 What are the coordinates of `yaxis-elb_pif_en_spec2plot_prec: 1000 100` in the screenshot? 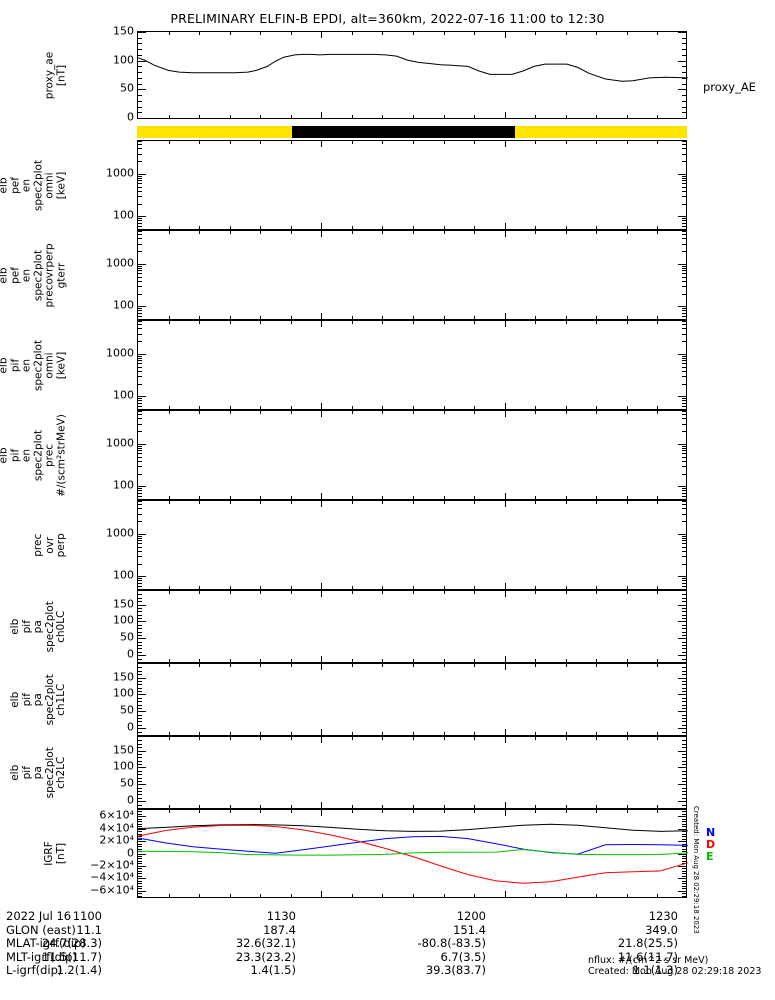 It's located at (104, 455).